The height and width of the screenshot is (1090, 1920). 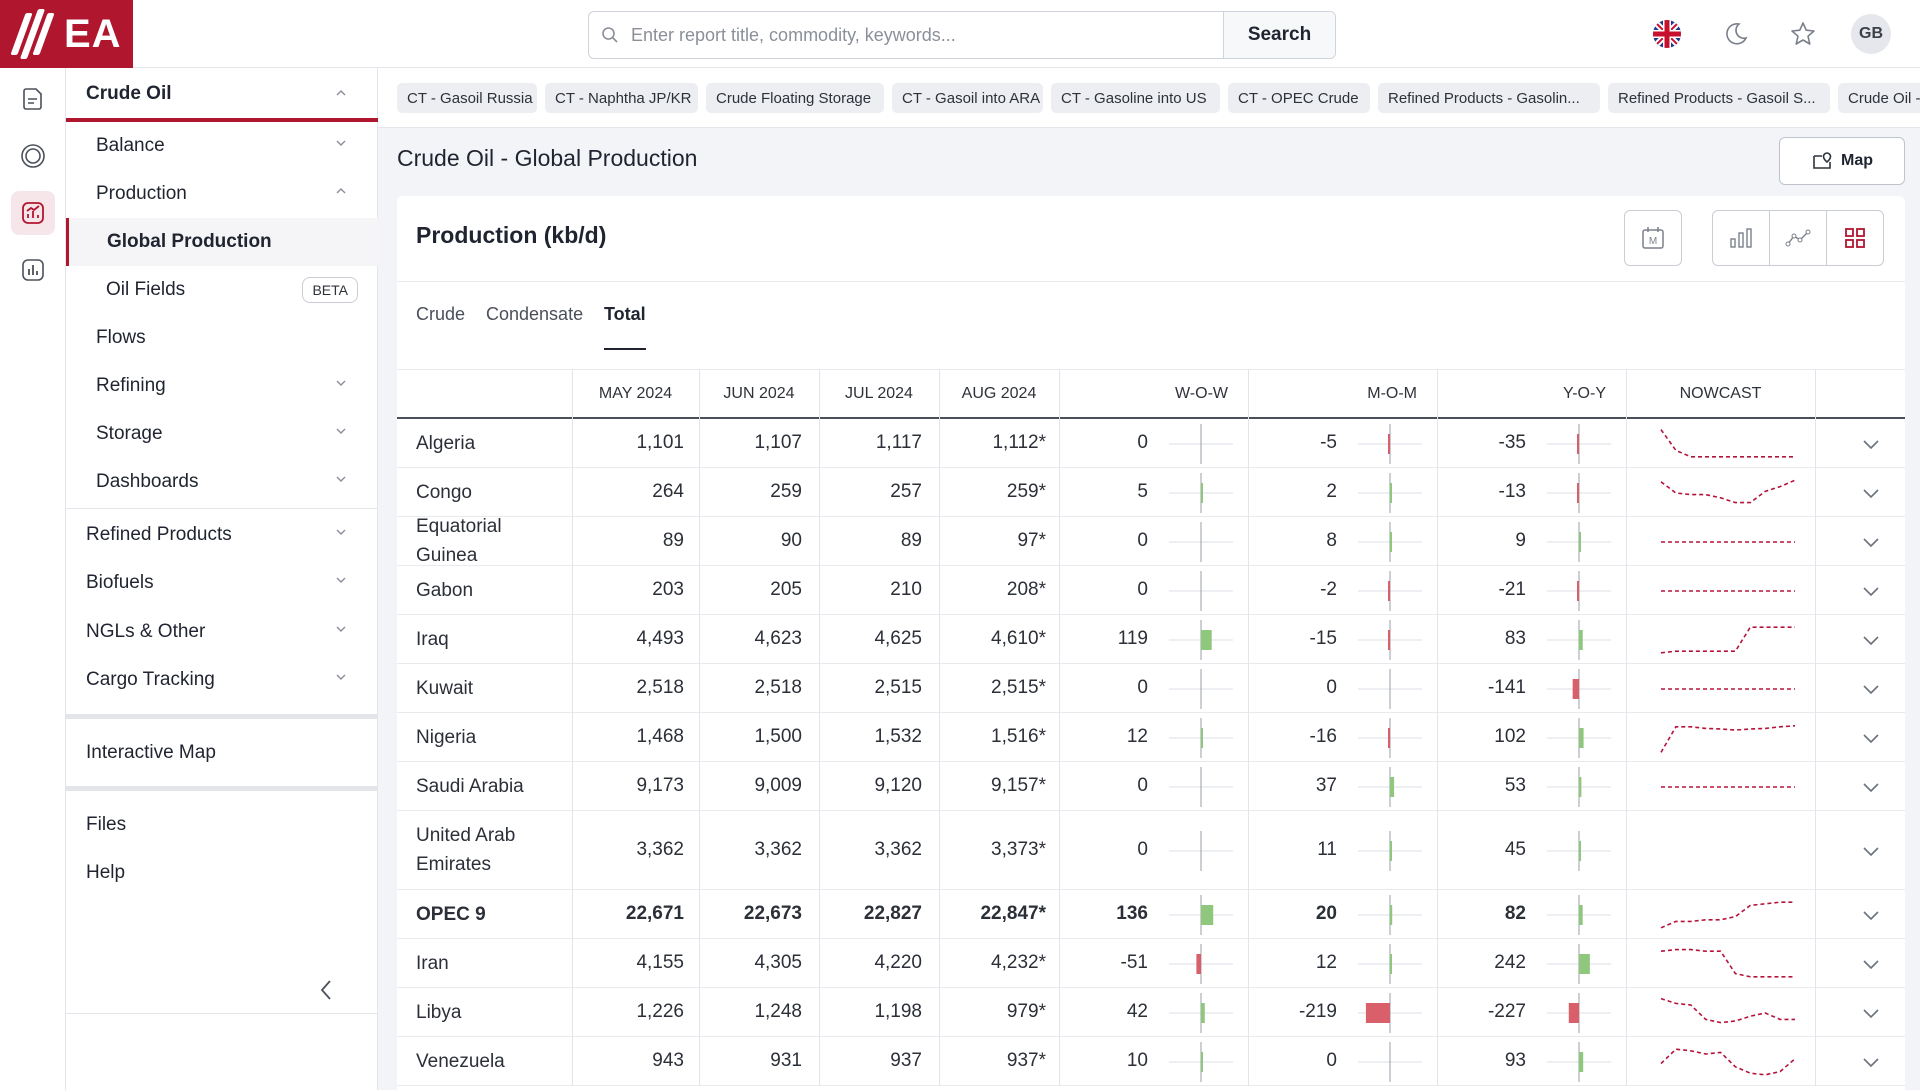 I want to click on avatar: GB, so click(x=1871, y=34).